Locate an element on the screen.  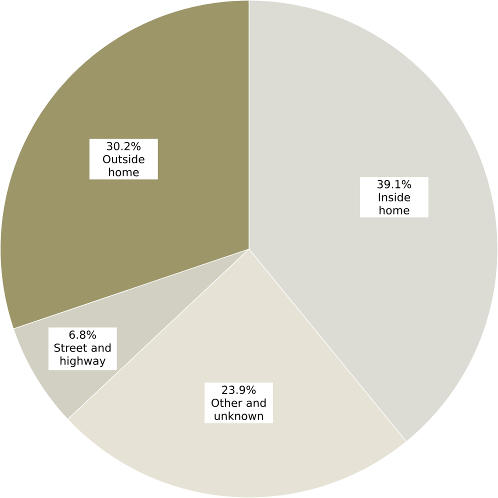
data-label: 23.9% is located at coordinates (239, 390).